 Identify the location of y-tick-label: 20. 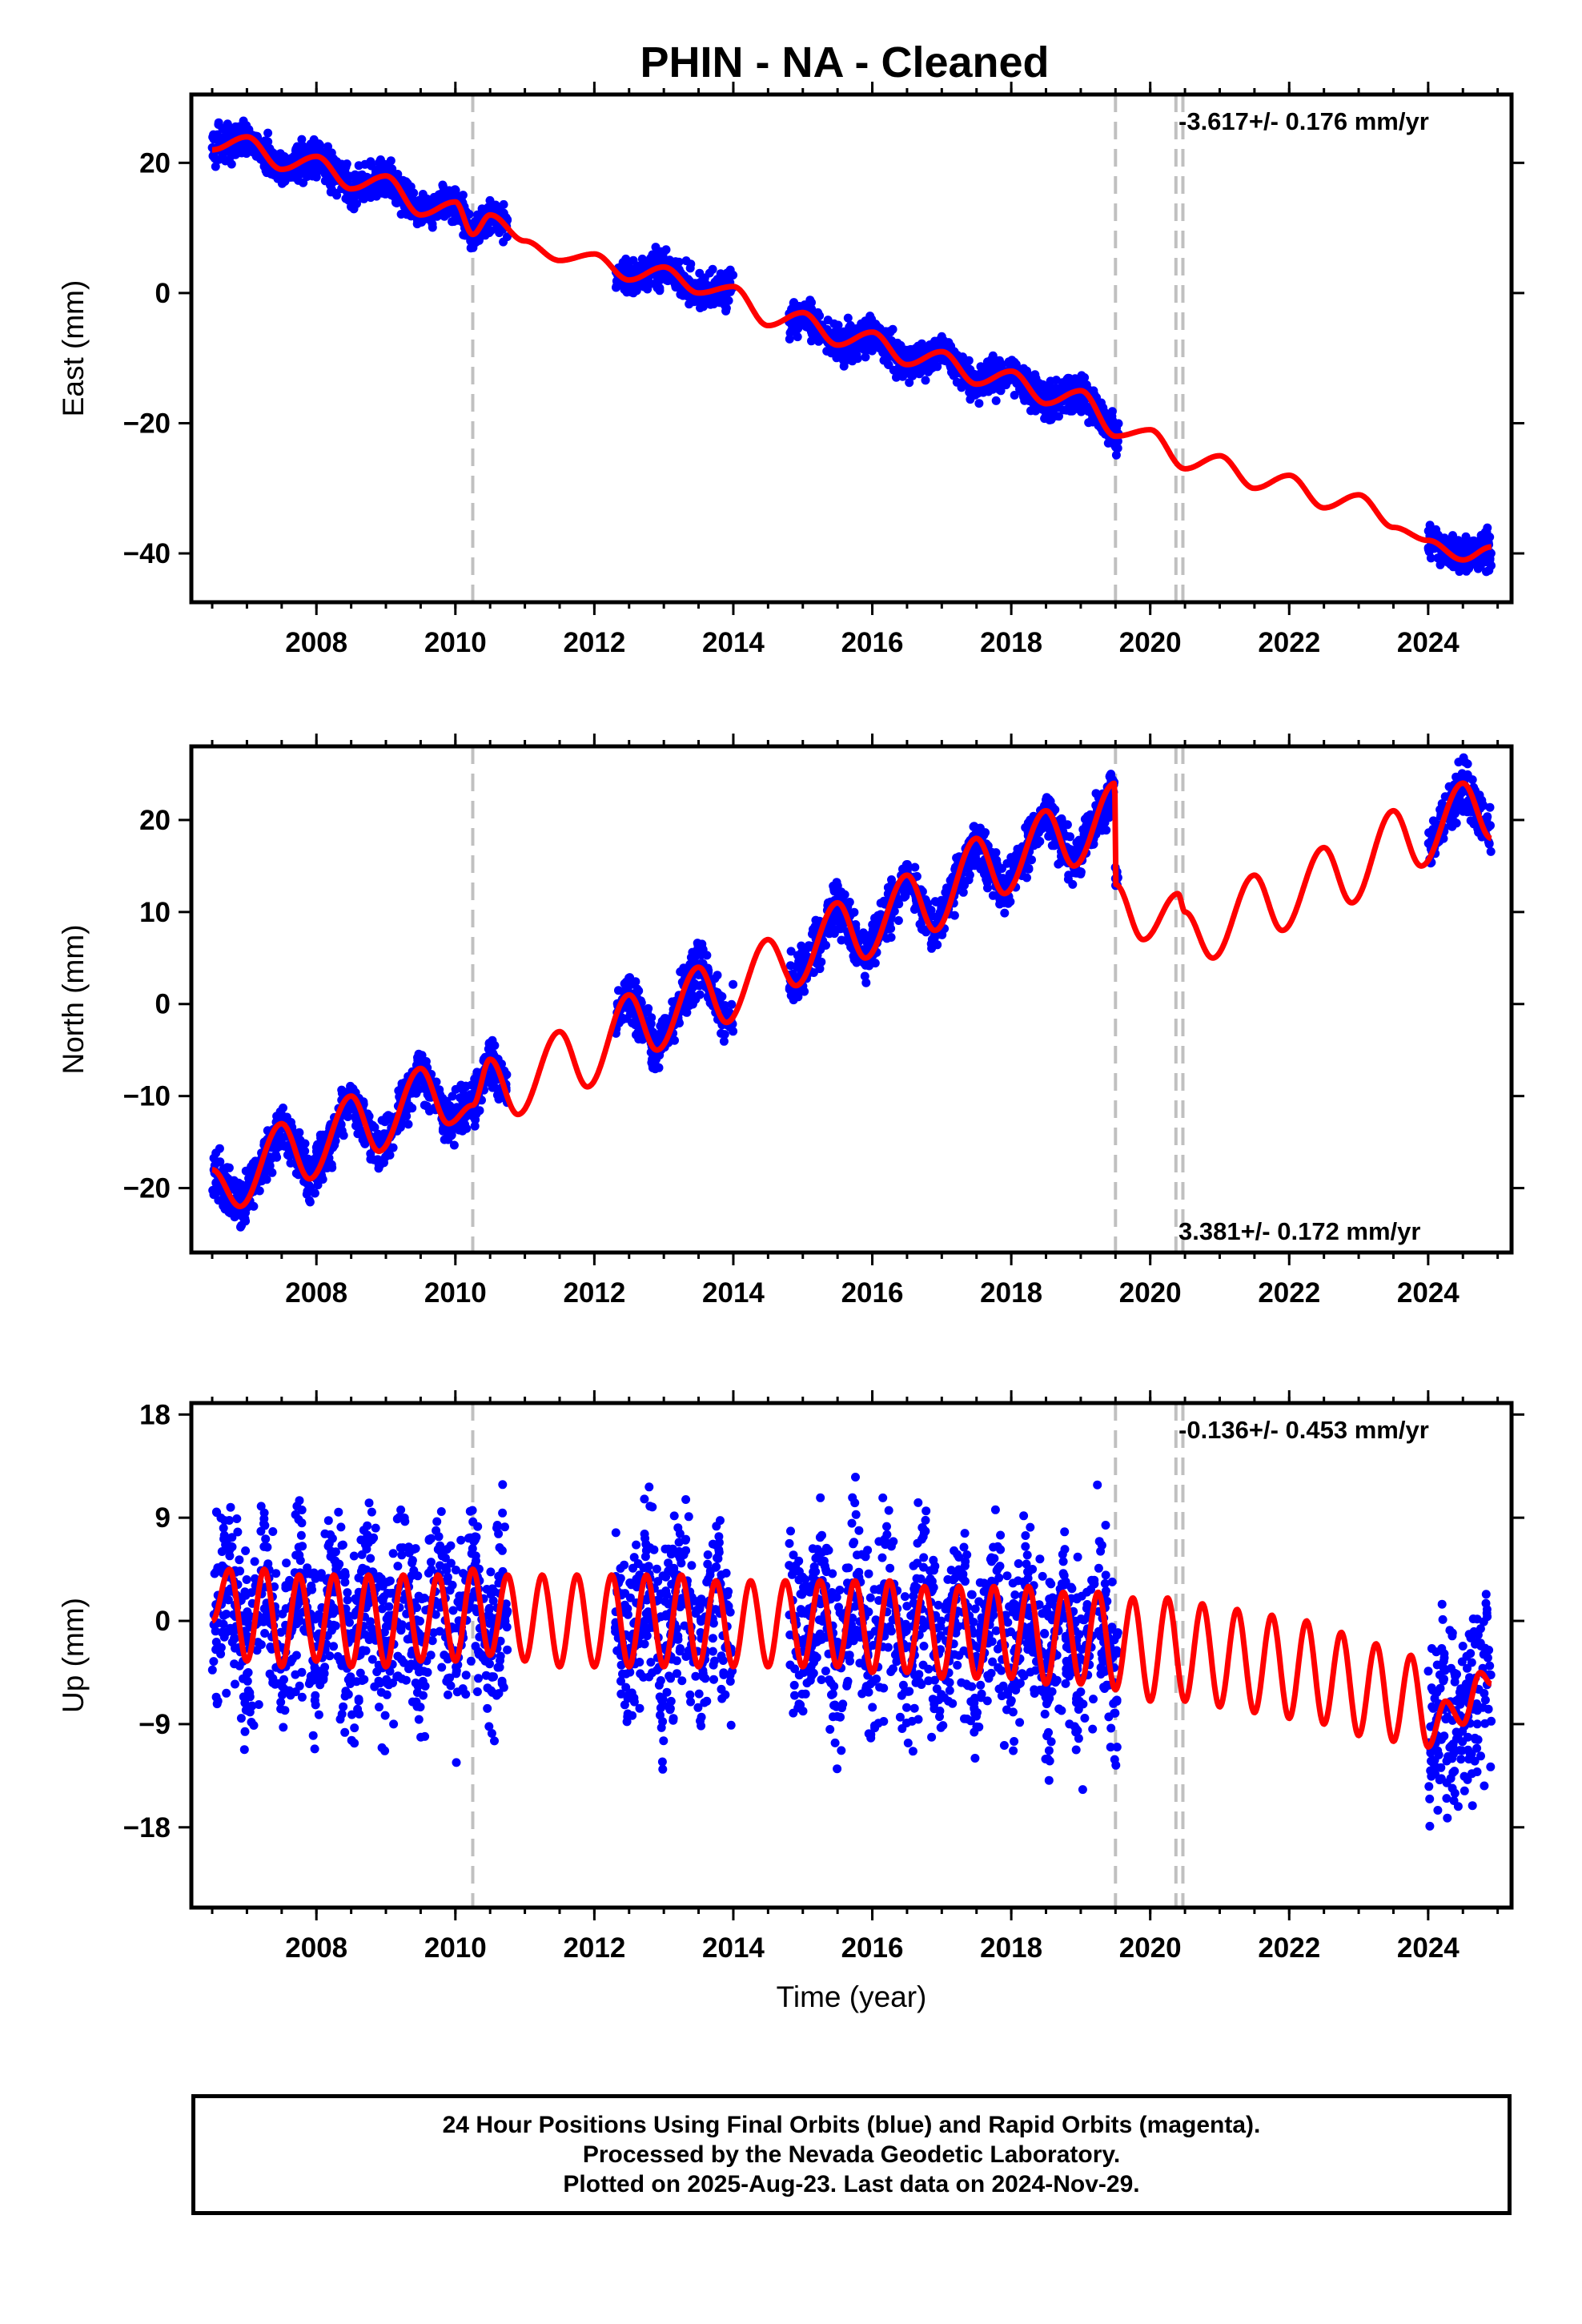
(155, 820).